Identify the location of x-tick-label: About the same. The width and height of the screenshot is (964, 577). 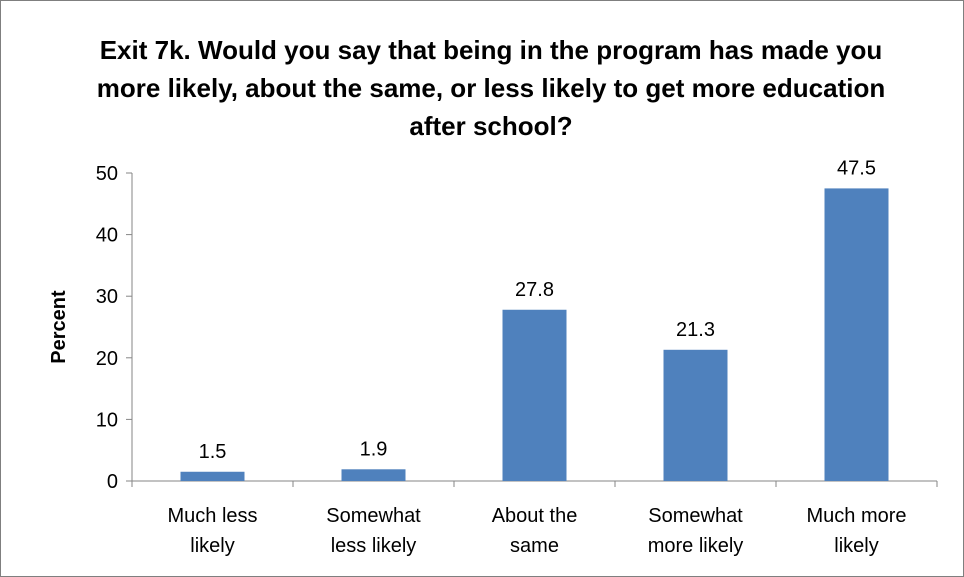
(535, 531).